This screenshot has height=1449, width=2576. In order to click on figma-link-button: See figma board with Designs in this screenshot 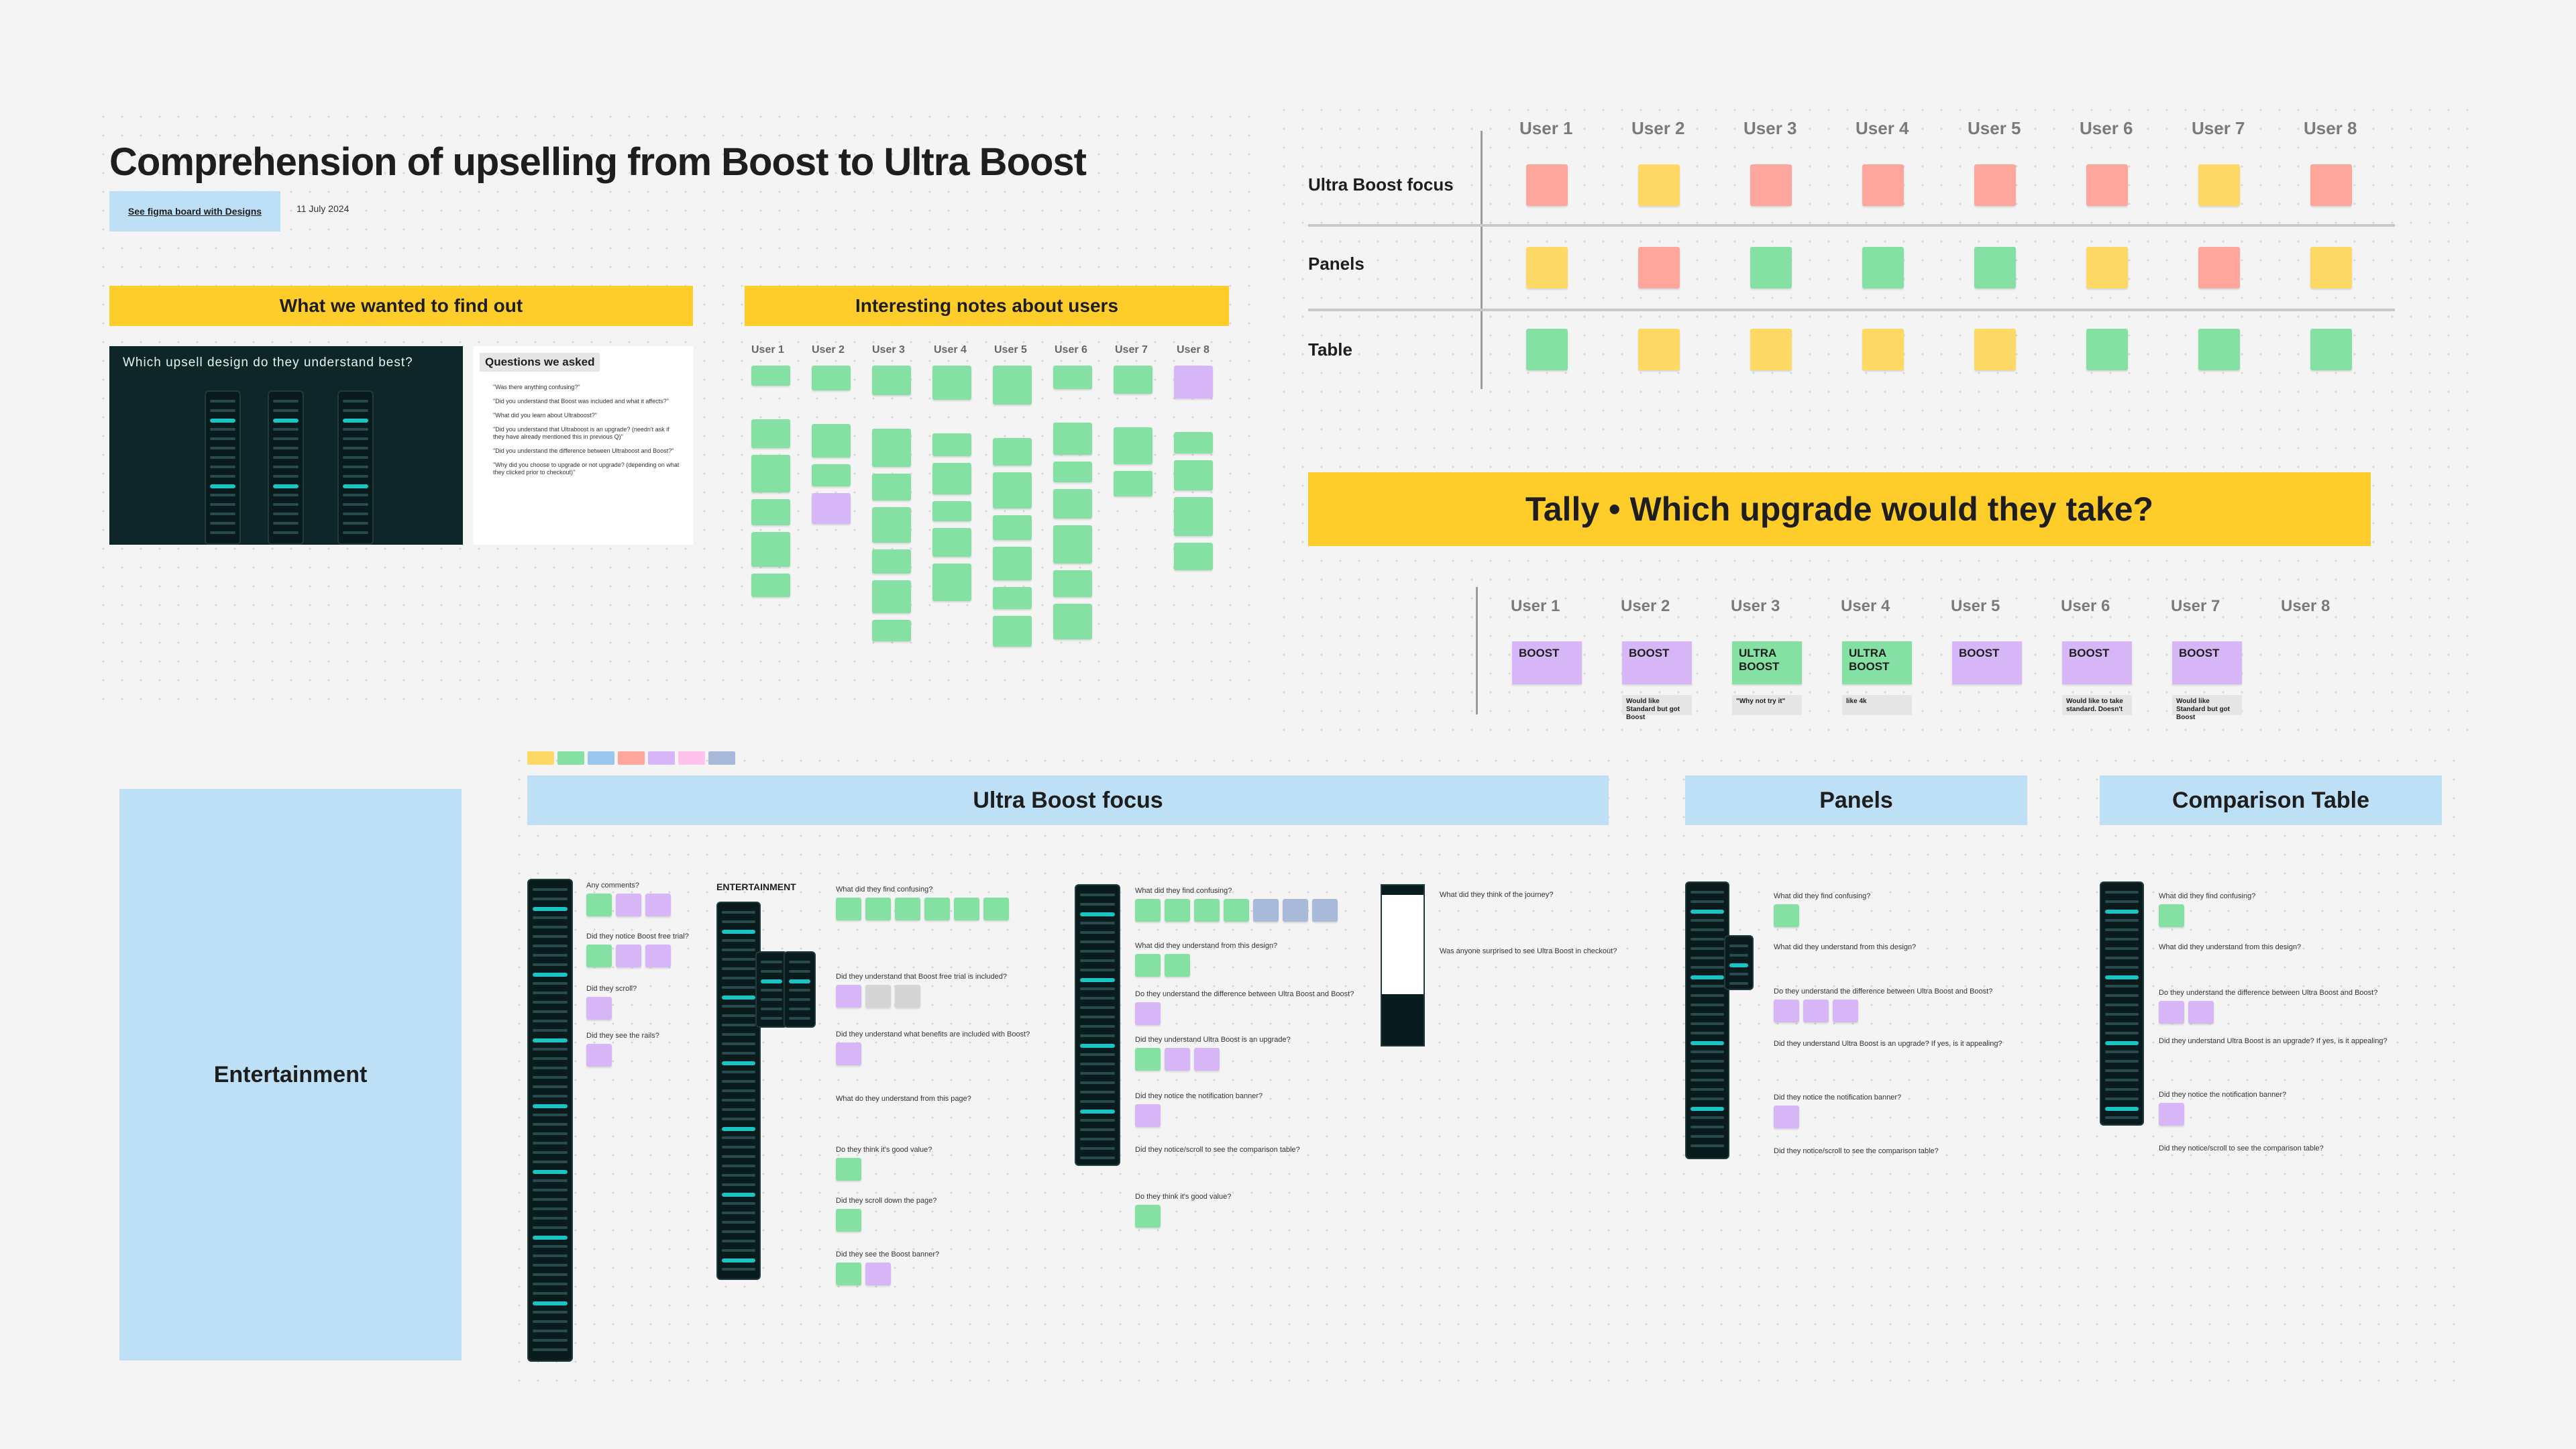, I will do `click(194, 211)`.